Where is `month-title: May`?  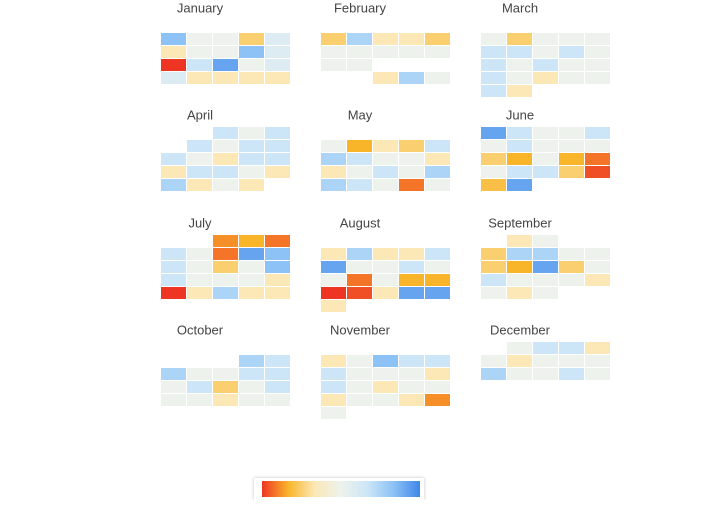
month-title: May is located at coordinates (360, 114).